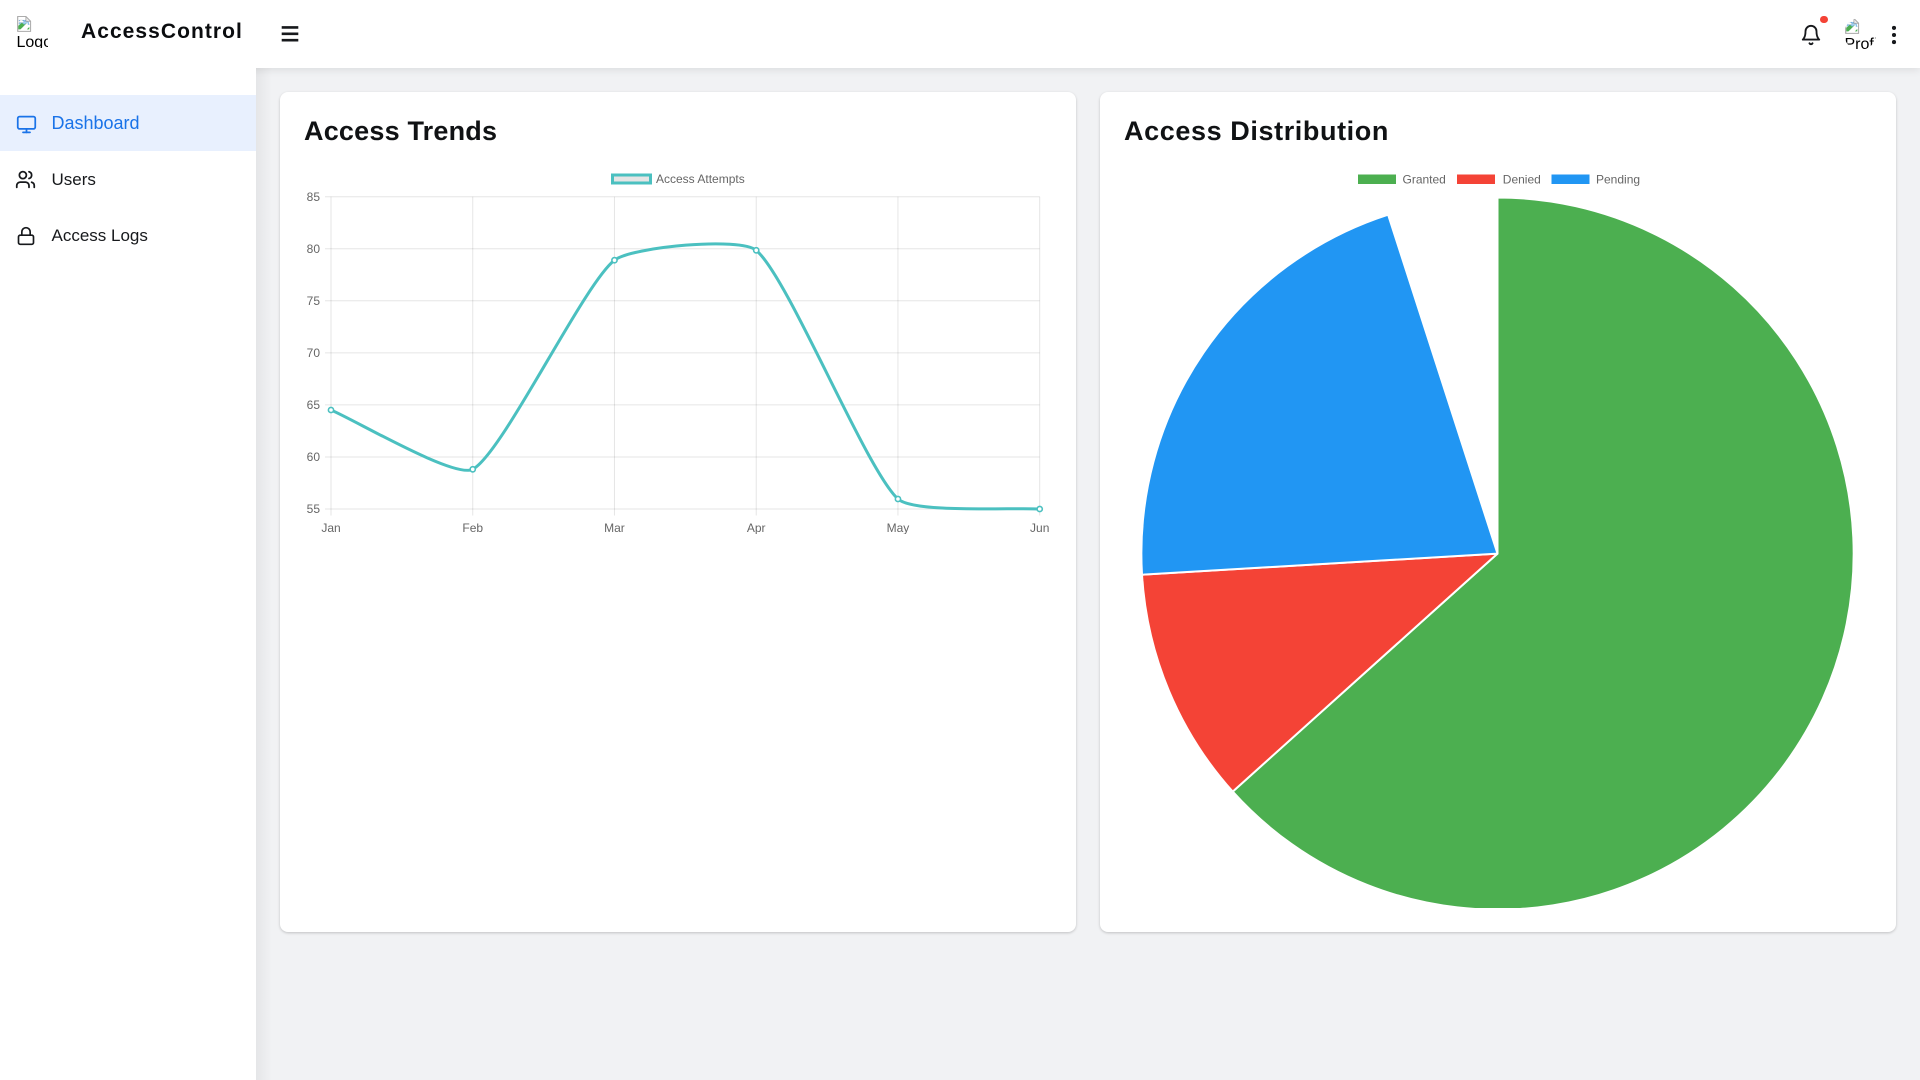 The height and width of the screenshot is (1080, 1920). Describe the element at coordinates (314, 353) in the screenshot. I see `svg-text: 70` at that location.